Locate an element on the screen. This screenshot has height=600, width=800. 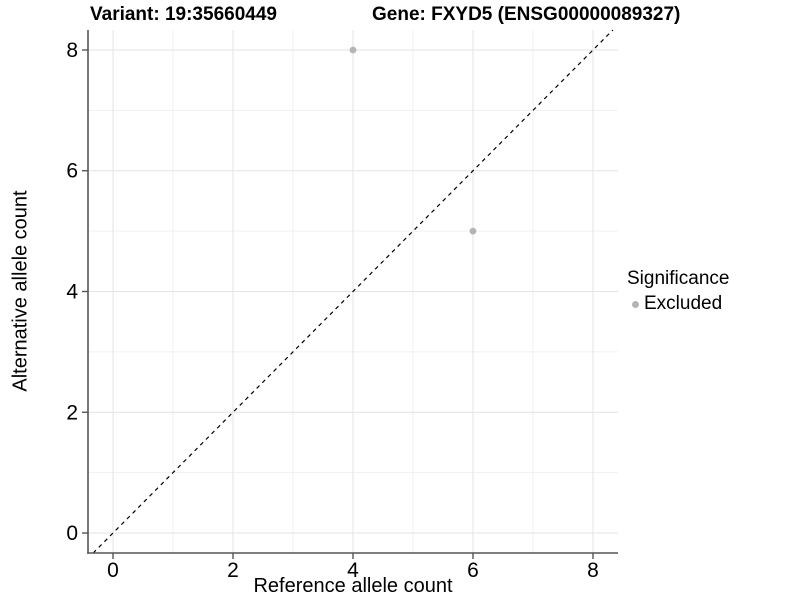
y-tick-label: 2 is located at coordinates (72, 412).